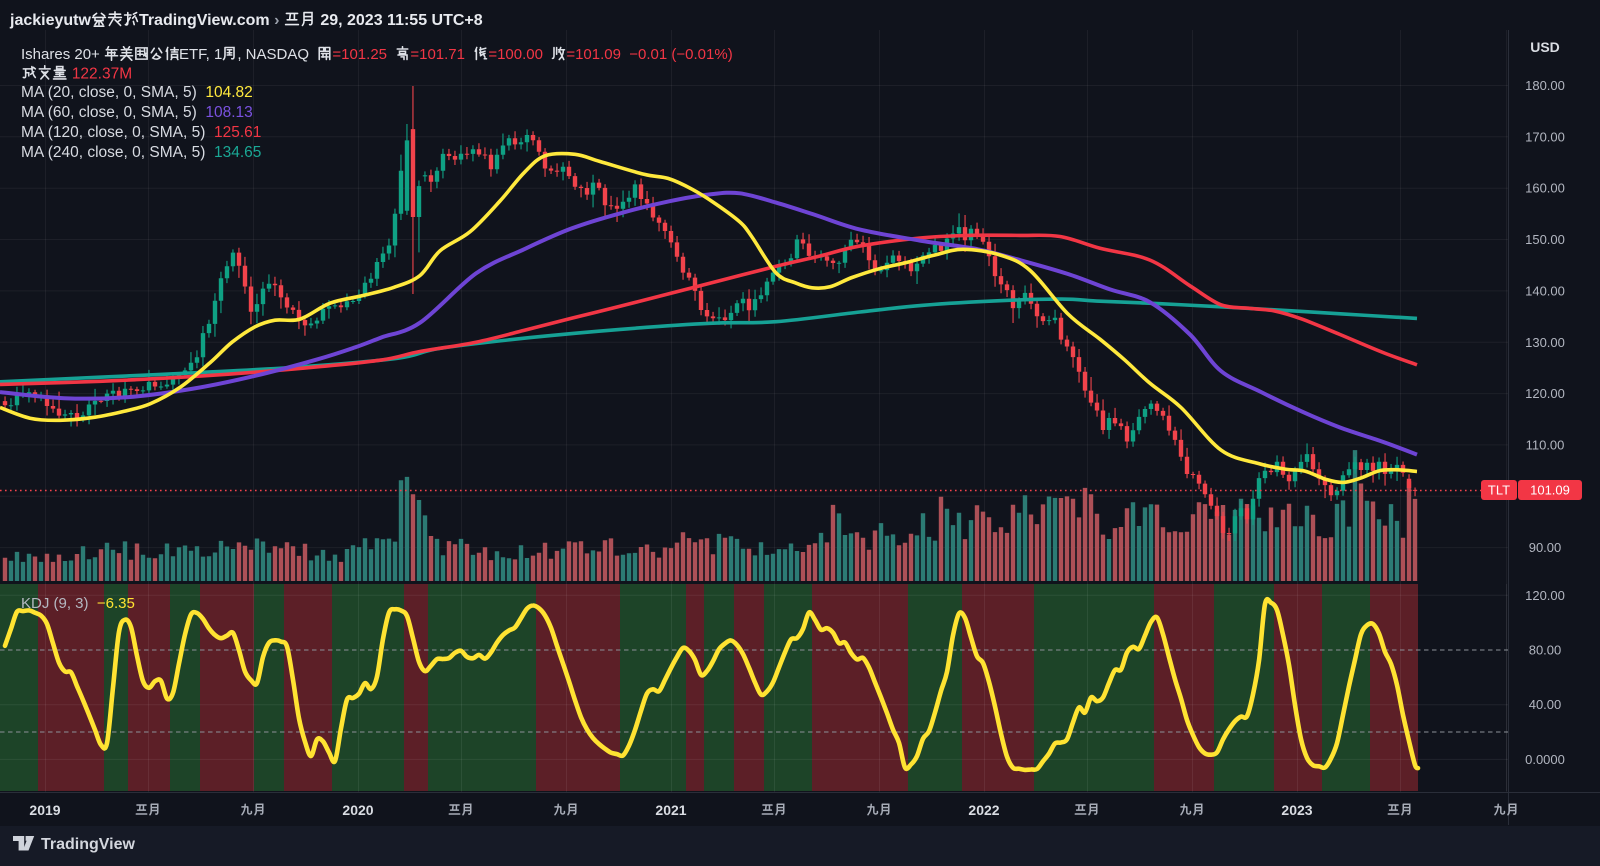 The width and height of the screenshot is (1600, 866). Describe the element at coordinates (1545, 290) in the screenshot. I see `svg-text: 140.00` at that location.